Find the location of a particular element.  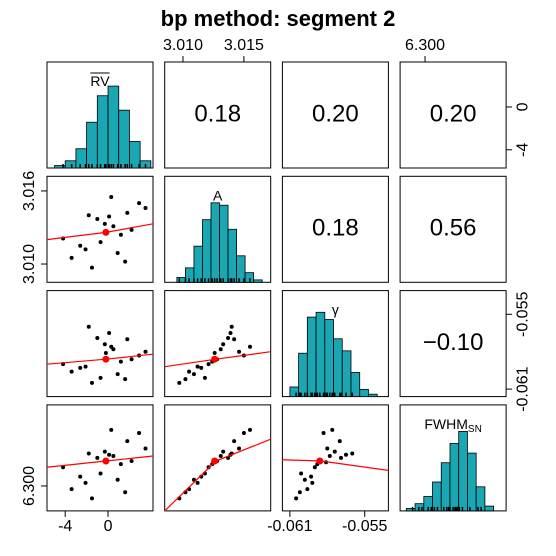

correlation-label: 0.56 is located at coordinates (453, 228).